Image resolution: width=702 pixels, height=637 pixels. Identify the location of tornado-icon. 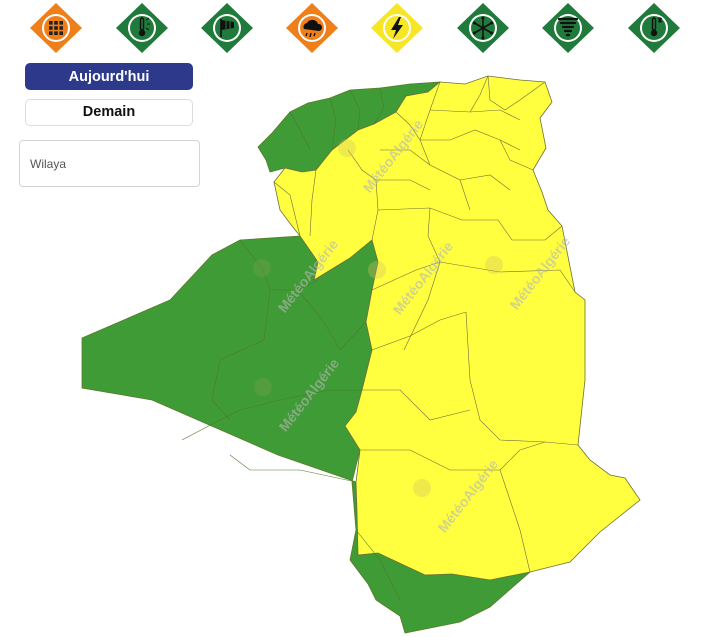
(568, 28).